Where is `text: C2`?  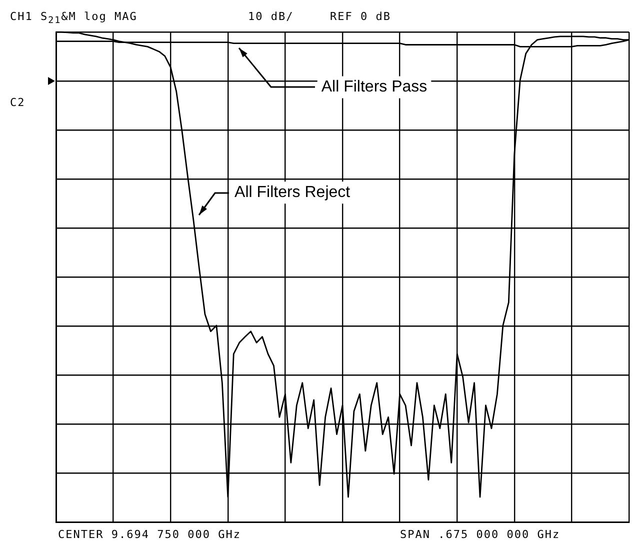
text: C2 is located at coordinates (18, 103).